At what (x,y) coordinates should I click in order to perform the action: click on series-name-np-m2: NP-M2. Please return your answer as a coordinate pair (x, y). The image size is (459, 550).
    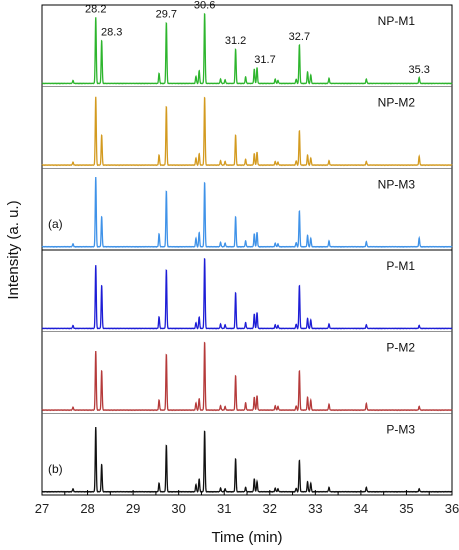
    Looking at the image, I should click on (397, 103).